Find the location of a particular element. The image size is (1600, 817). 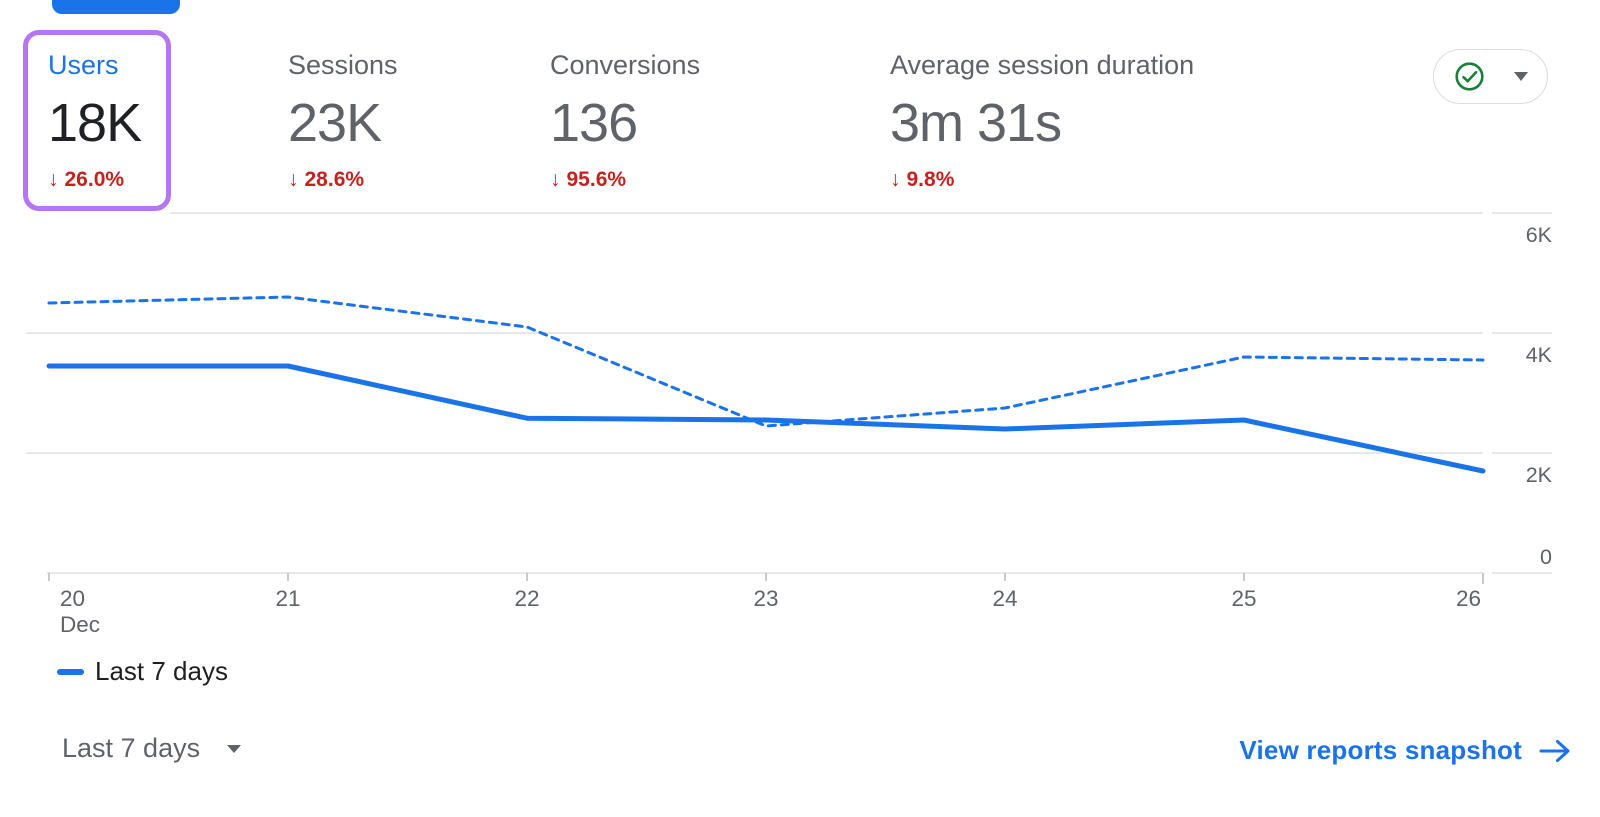

svg-text: 6K is located at coordinates (1539, 235).